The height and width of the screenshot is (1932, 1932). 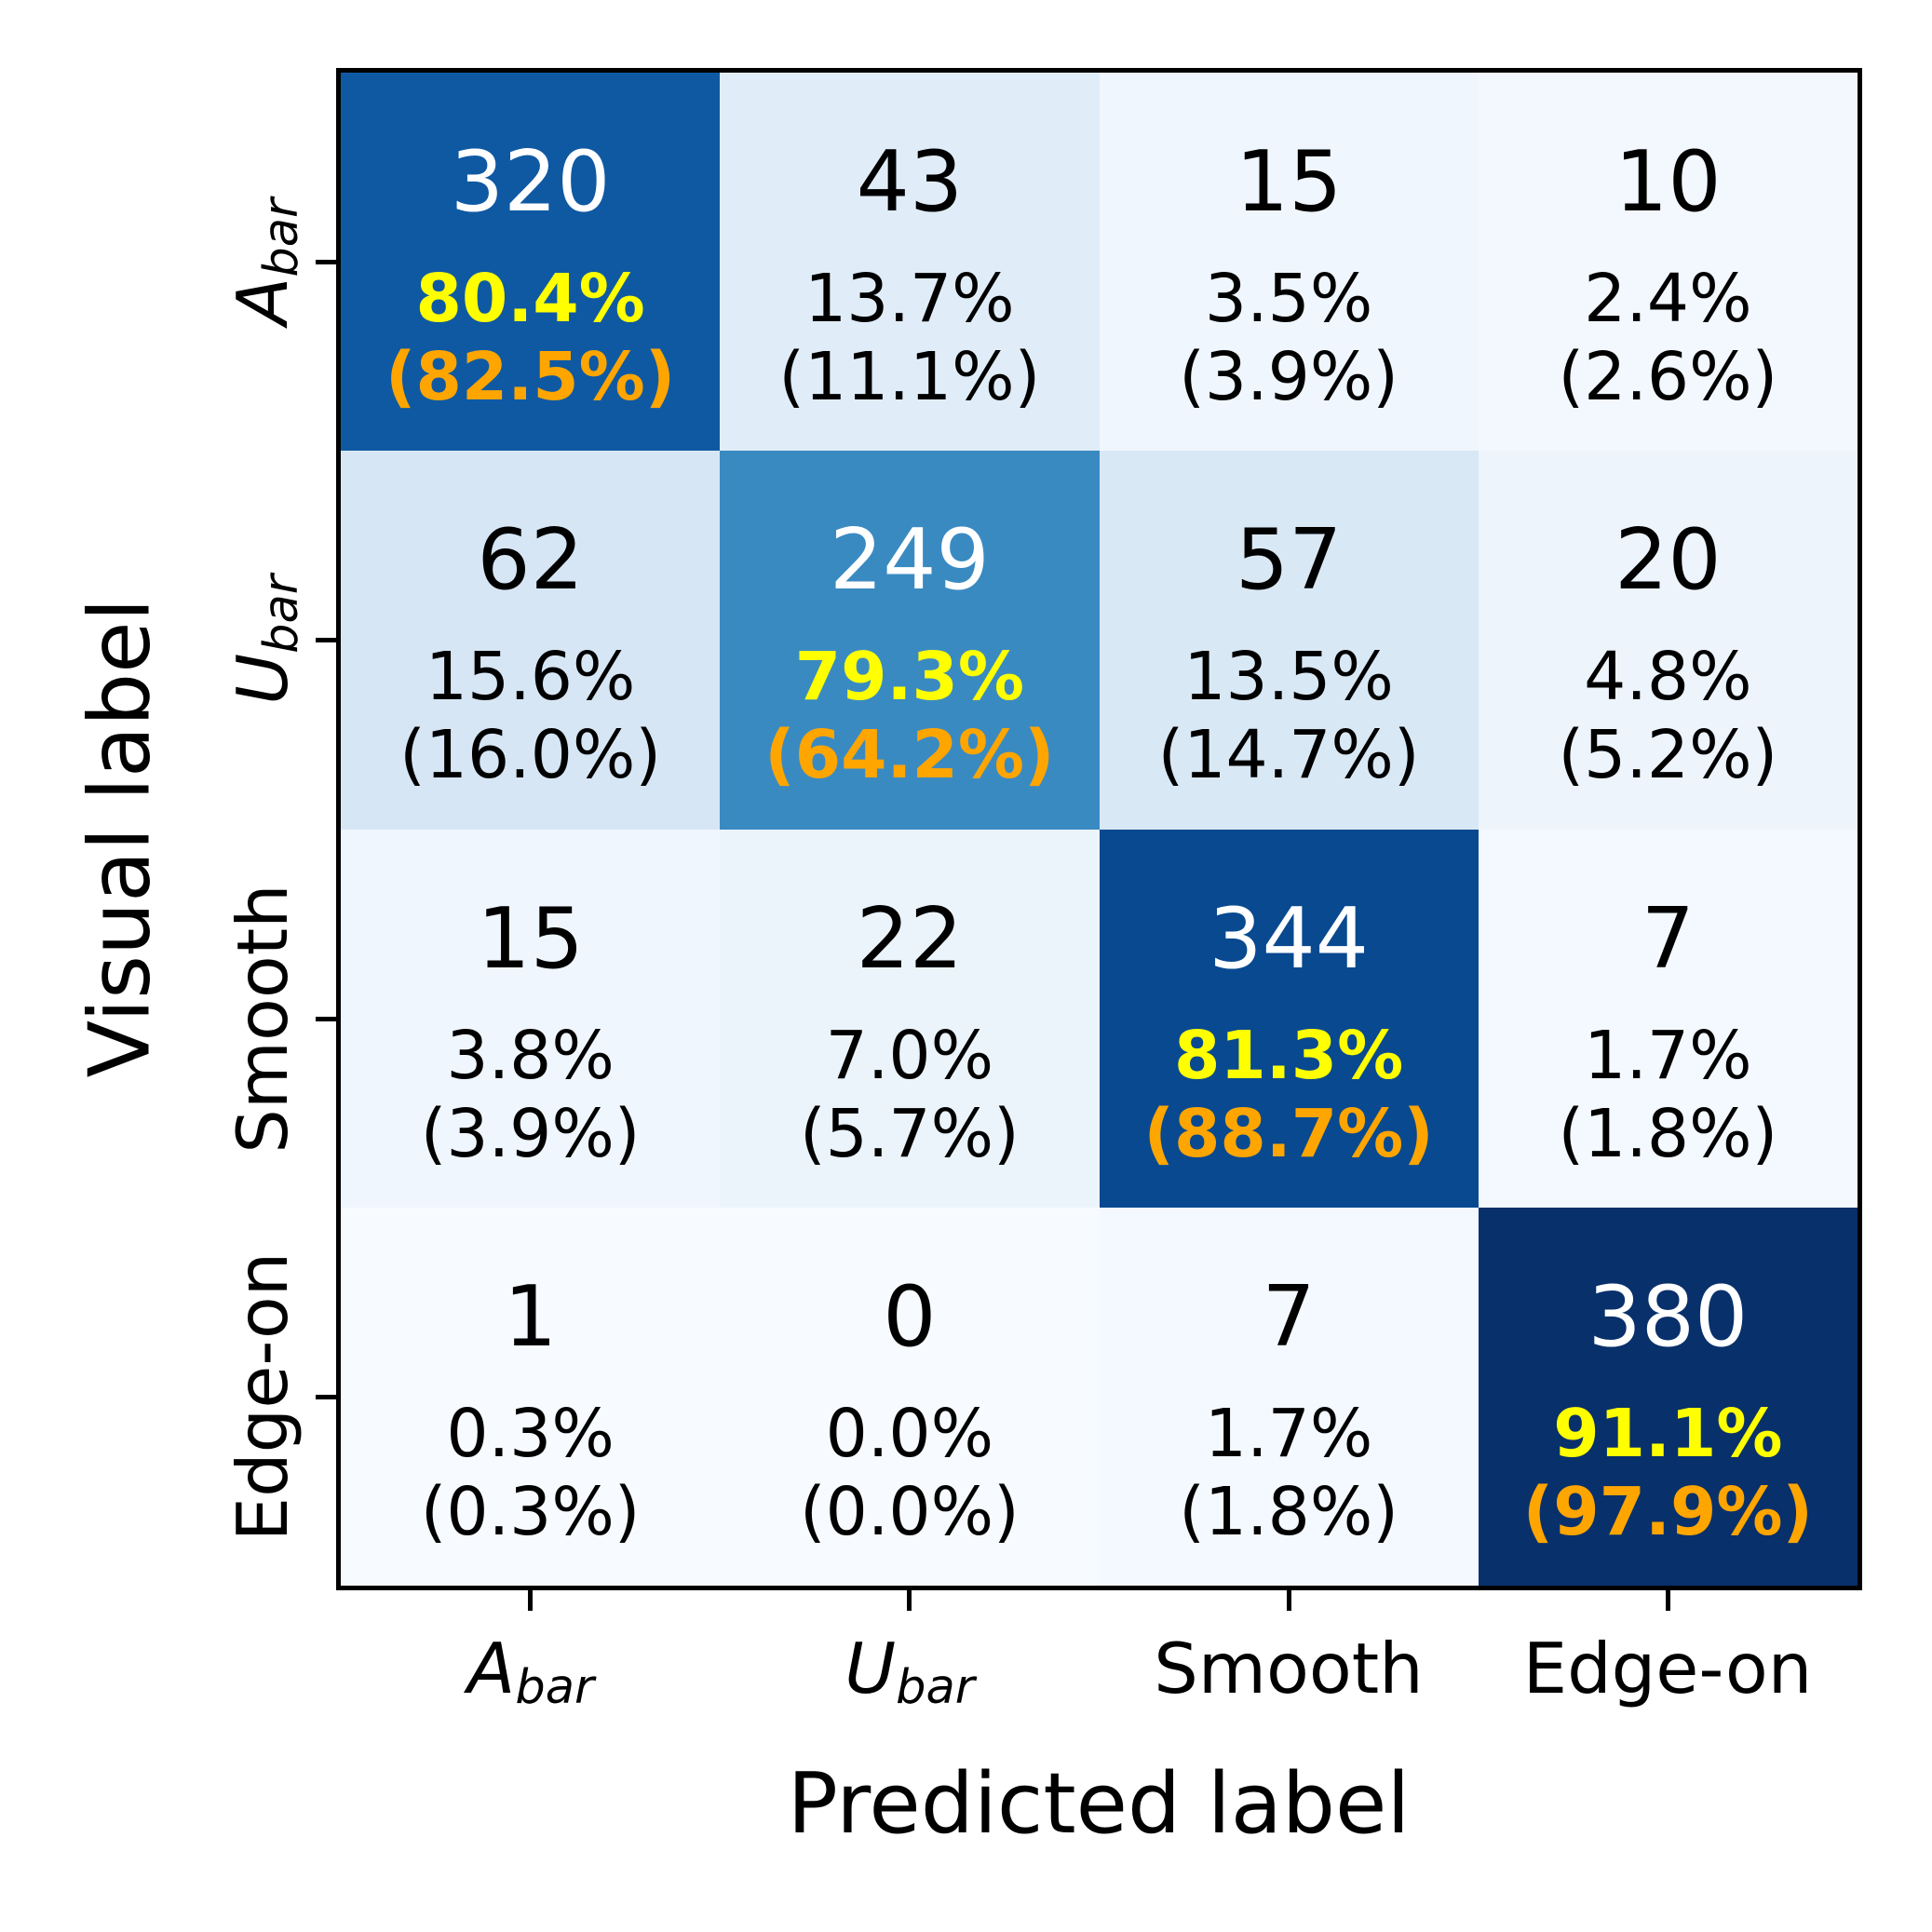 I want to click on y-tick-label-edgeon: Edge-on, so click(x=262, y=1397).